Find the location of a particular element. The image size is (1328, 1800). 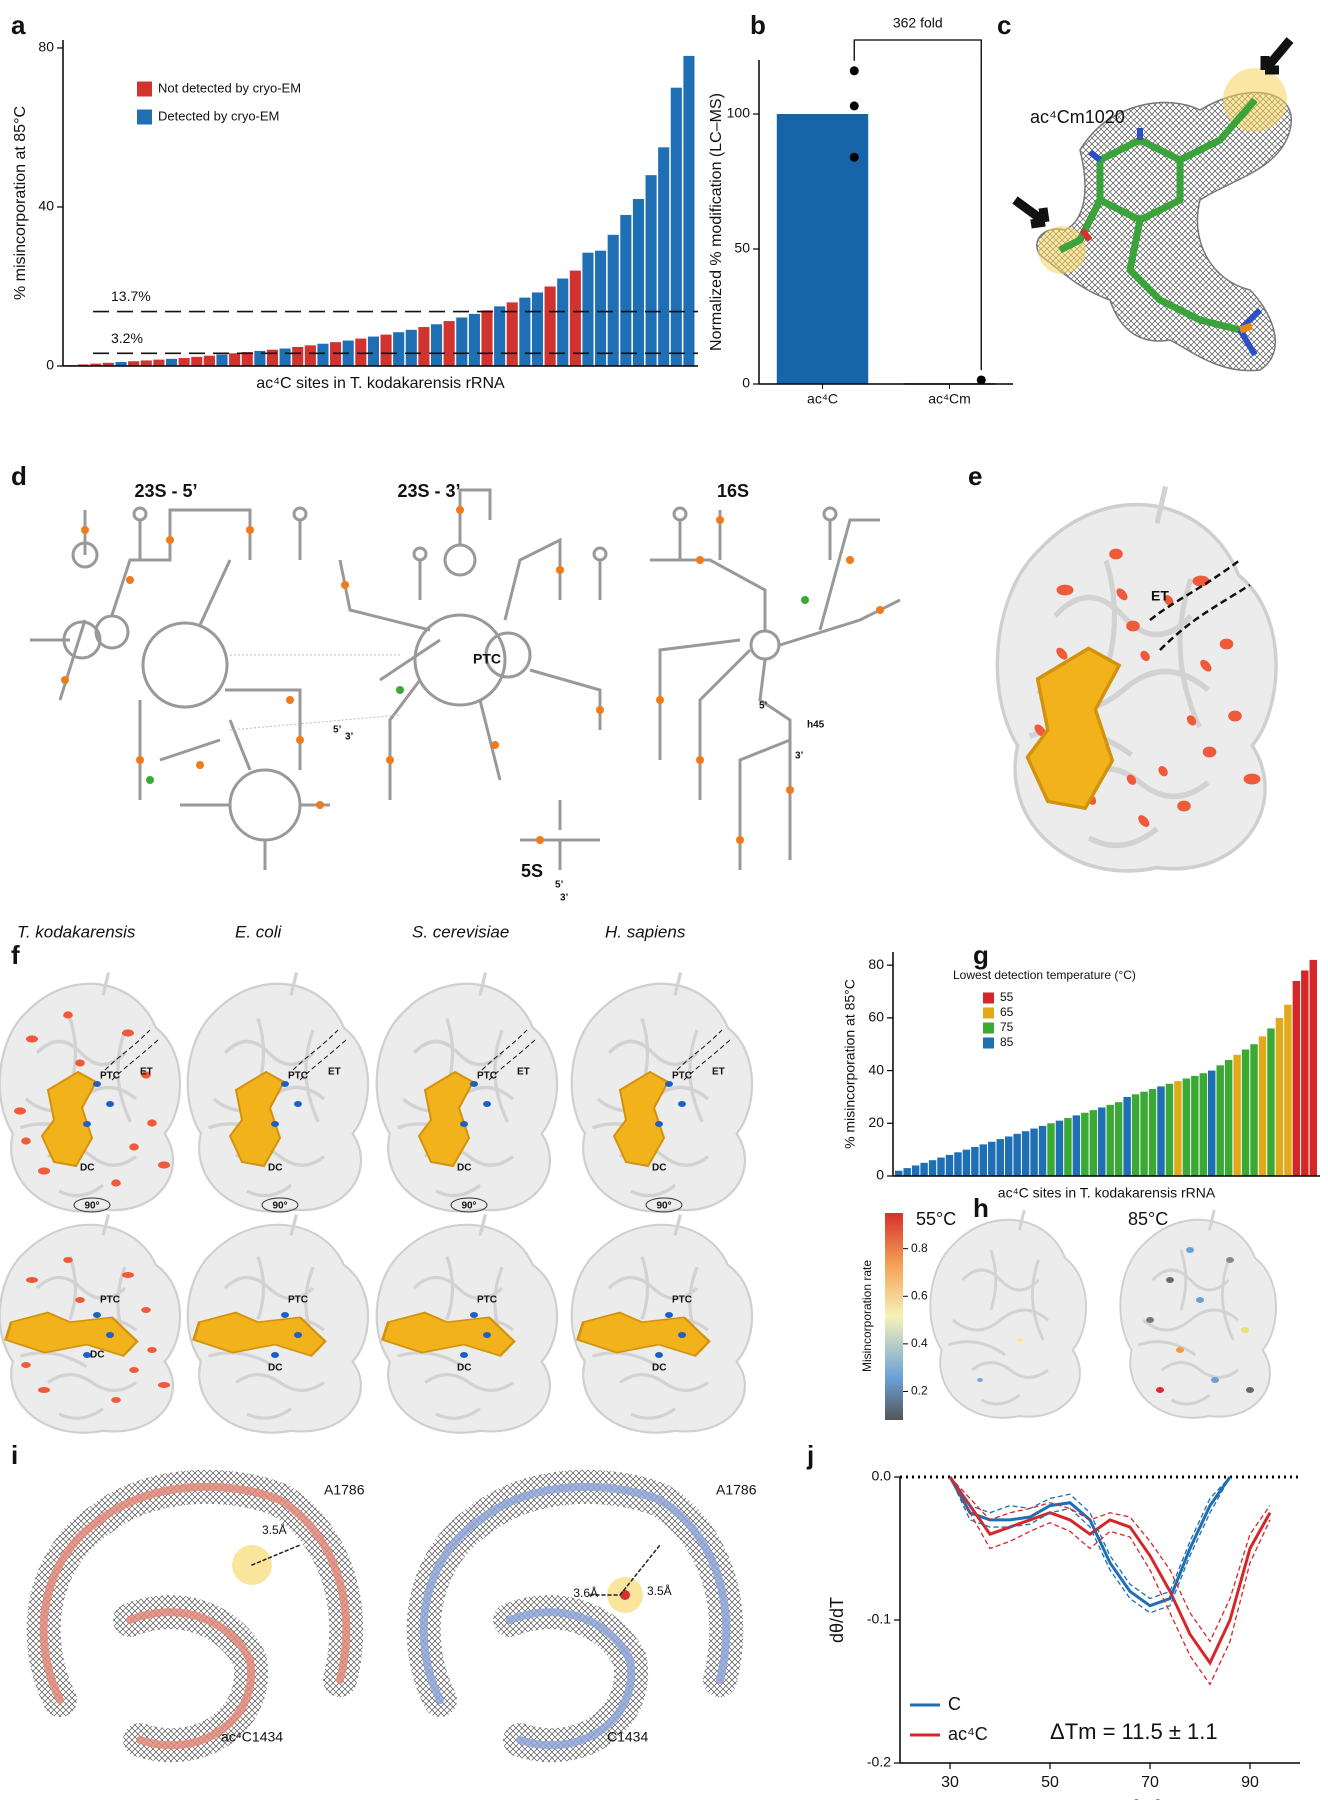

panel-letter: h is located at coordinates (981, 1208).